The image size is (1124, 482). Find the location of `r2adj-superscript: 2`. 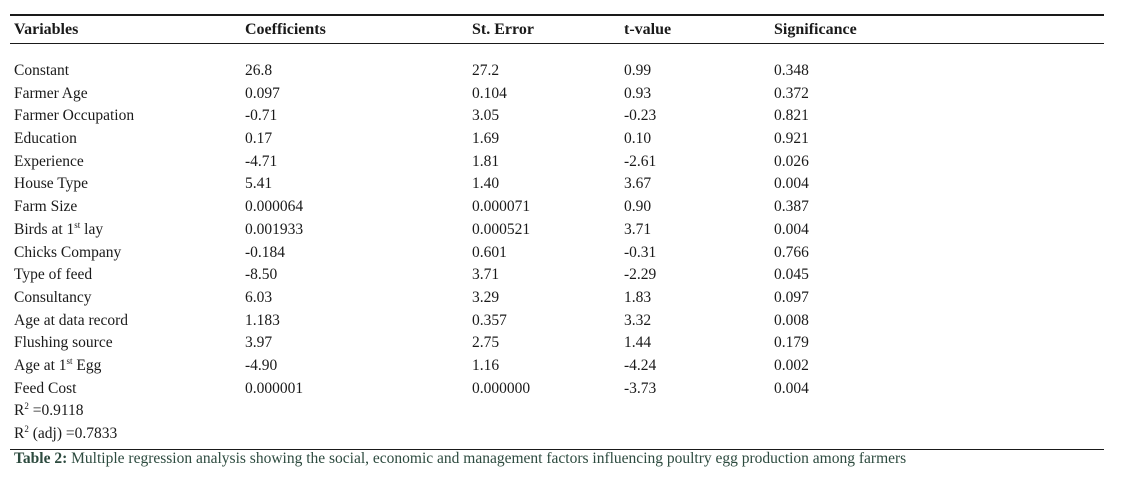

r2adj-superscript: 2 is located at coordinates (26, 429).